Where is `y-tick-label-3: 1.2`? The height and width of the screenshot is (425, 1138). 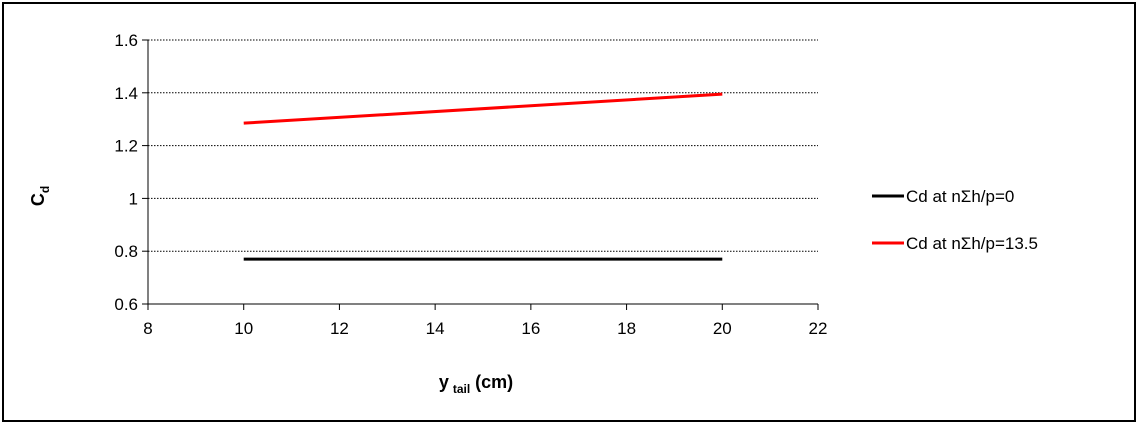 y-tick-label-3: 1.2 is located at coordinates (126, 146).